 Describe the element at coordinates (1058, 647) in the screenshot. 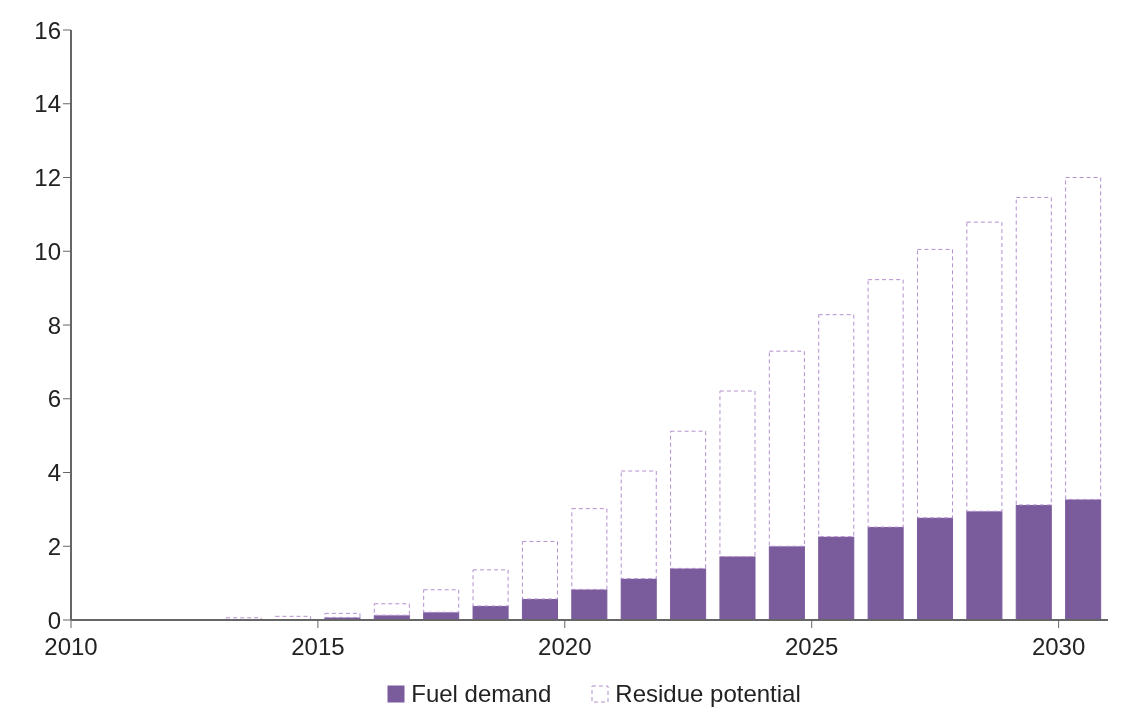

I see `x-tick-label: 2030` at that location.